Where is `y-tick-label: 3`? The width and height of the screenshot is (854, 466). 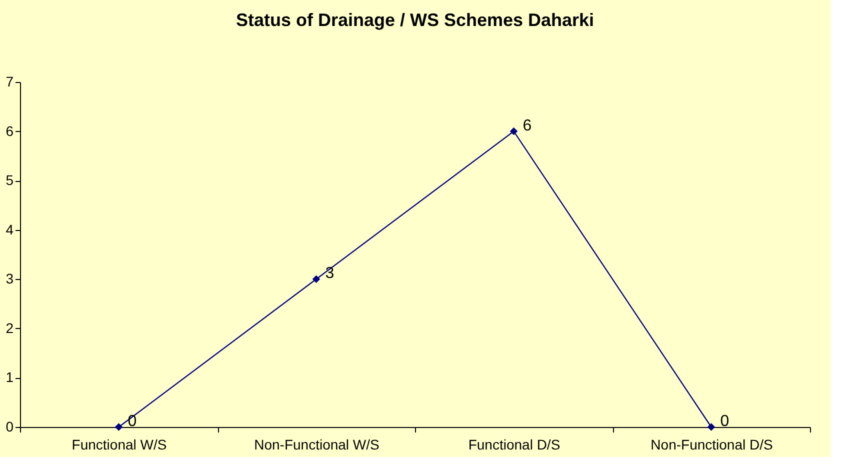
y-tick-label: 3 is located at coordinates (10, 278).